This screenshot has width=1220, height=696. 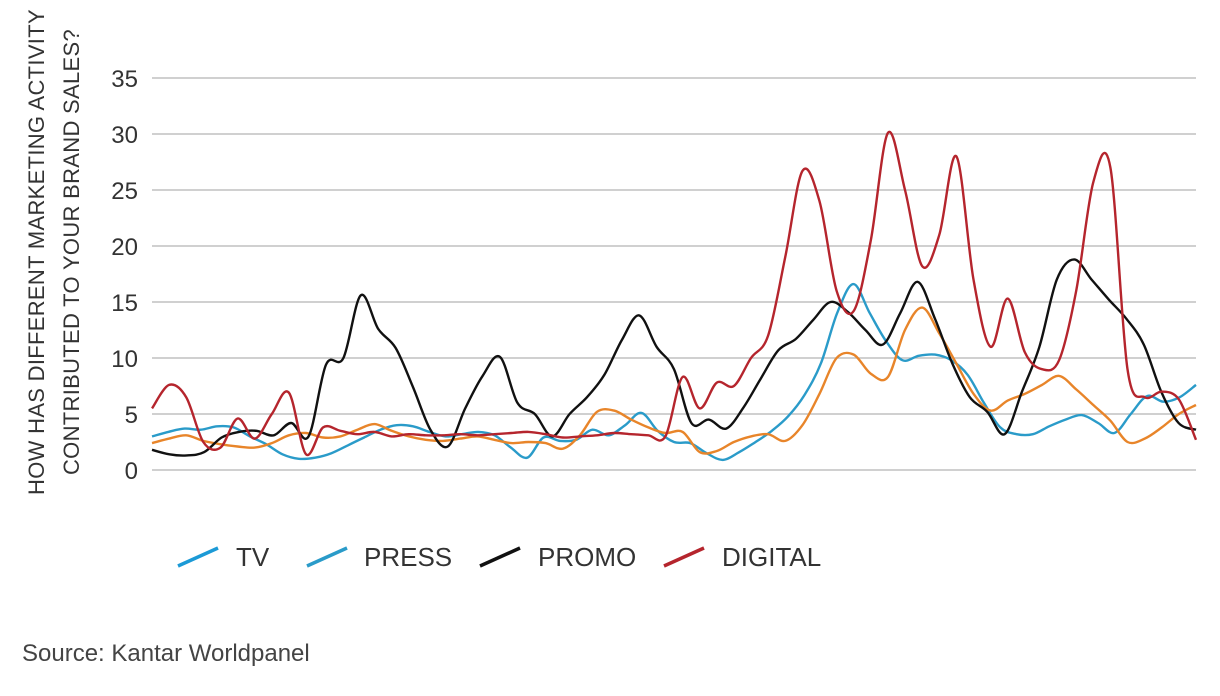 I want to click on y-tick-label-15: 15, so click(x=124, y=303).